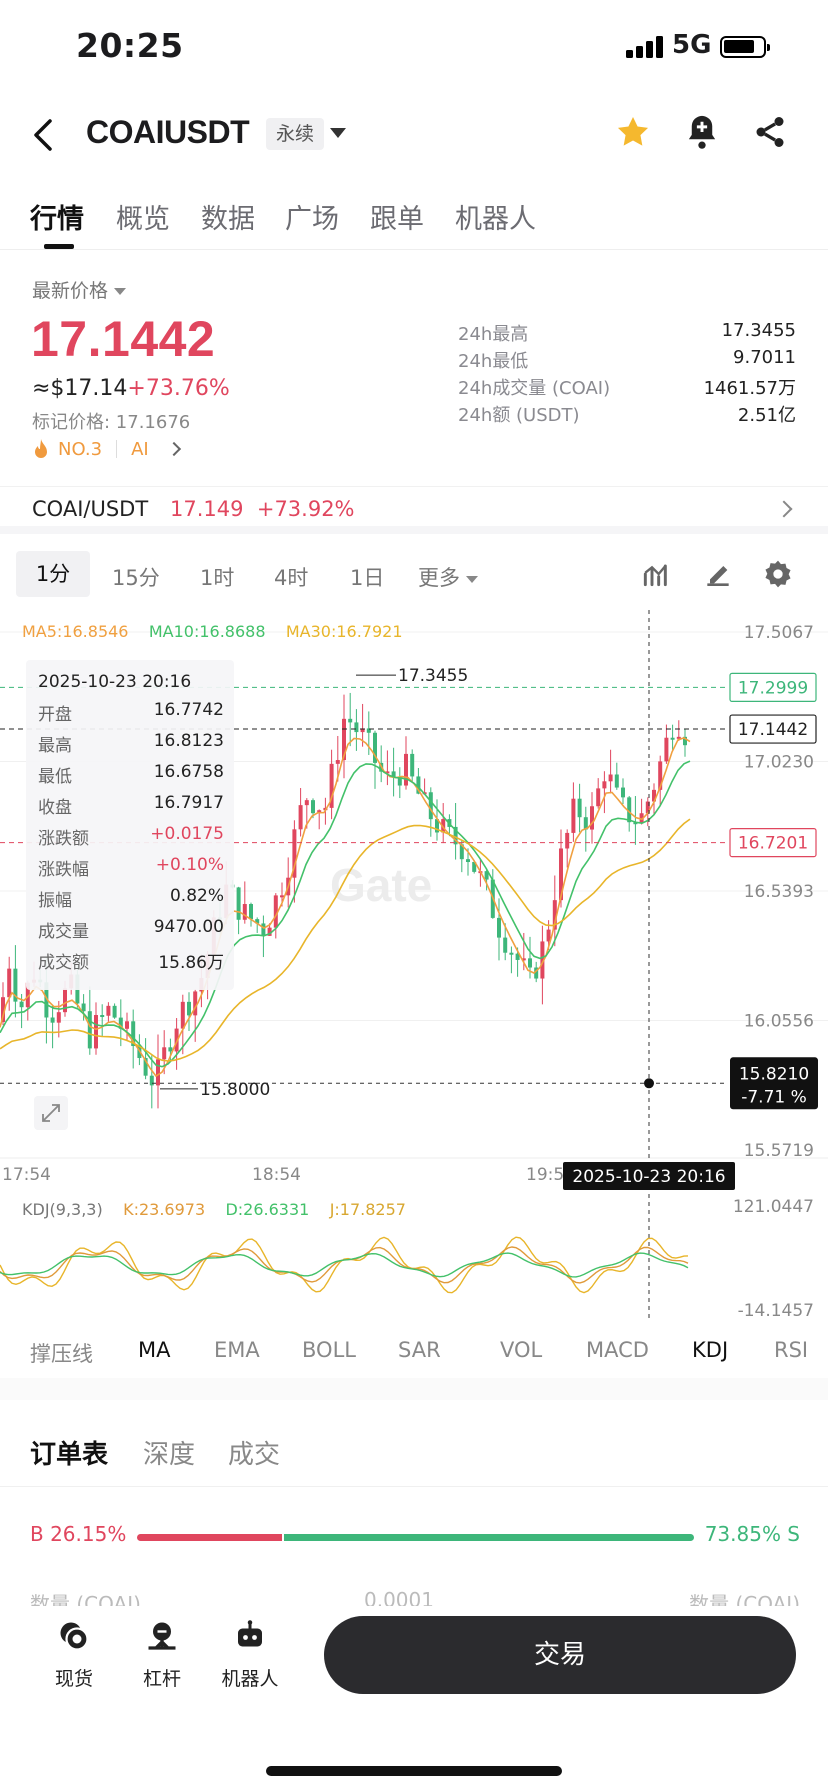 The image size is (828, 1792). I want to click on trade-button: 交易, so click(560, 1655).